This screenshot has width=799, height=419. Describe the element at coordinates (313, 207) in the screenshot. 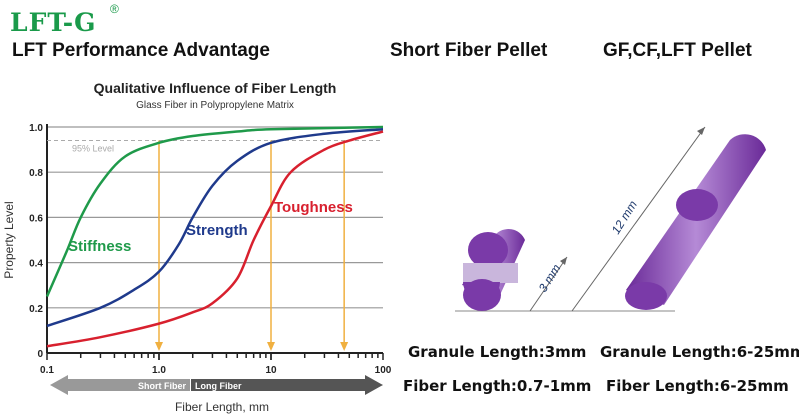

I see `series-label-toughness: Toughness` at that location.